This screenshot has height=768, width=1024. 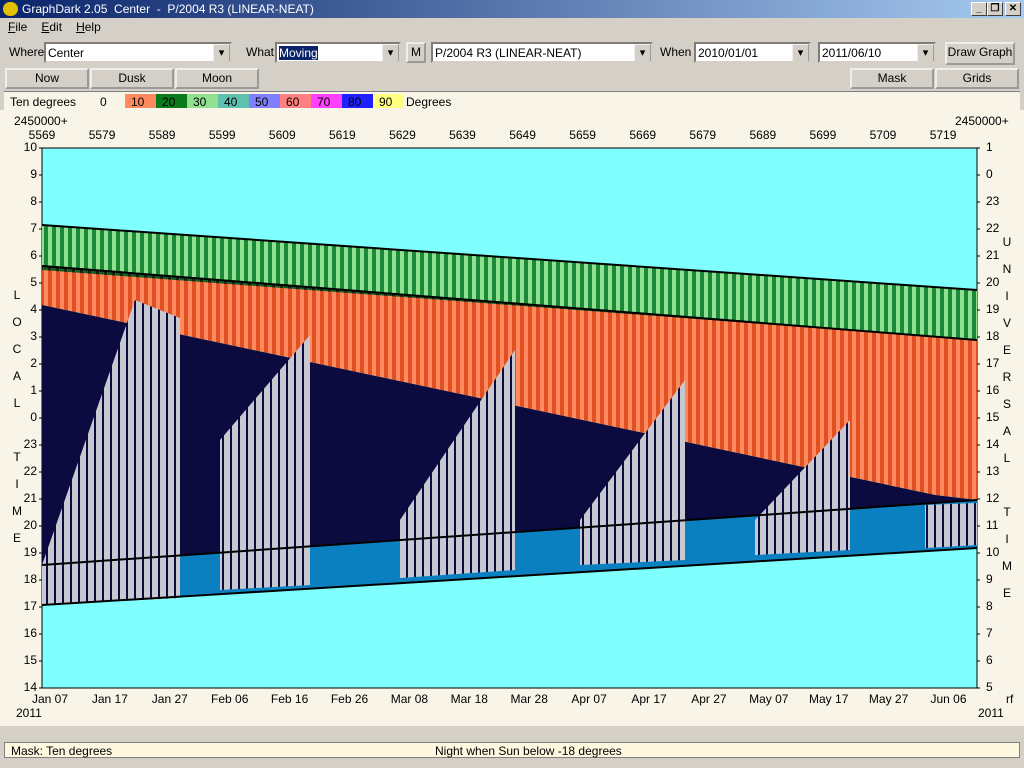 What do you see at coordinates (977, 78) in the screenshot?
I see `option-button: Grids` at bounding box center [977, 78].